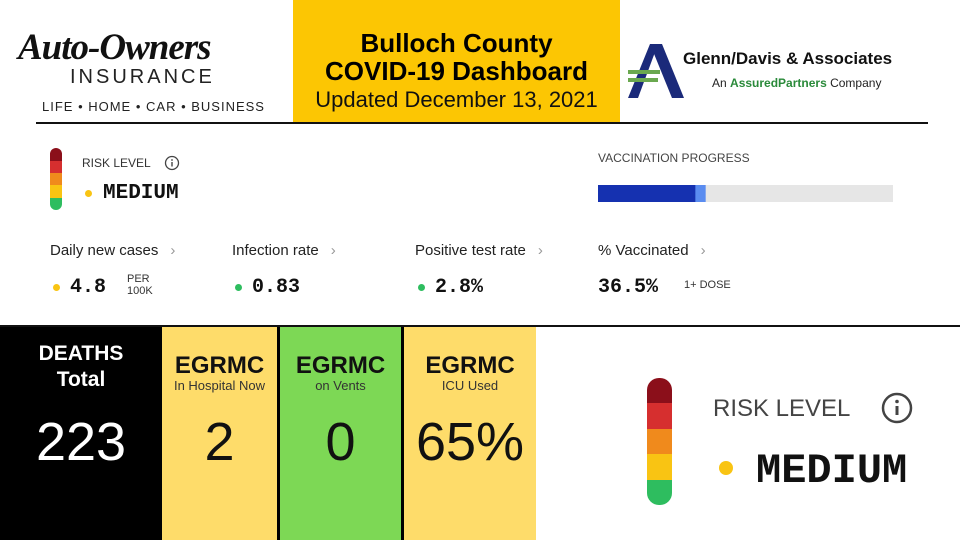 This screenshot has height=540, width=960. What do you see at coordinates (141, 193) in the screenshot?
I see `risk-level: MEDIUM` at bounding box center [141, 193].